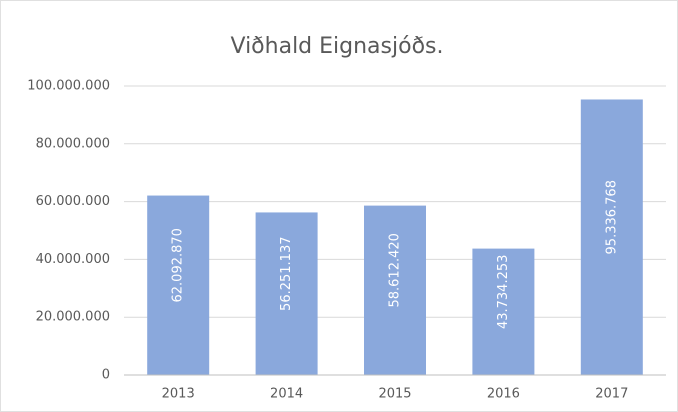 The height and width of the screenshot is (412, 678). What do you see at coordinates (106, 375) in the screenshot?
I see `y-tick-label: 0` at bounding box center [106, 375].